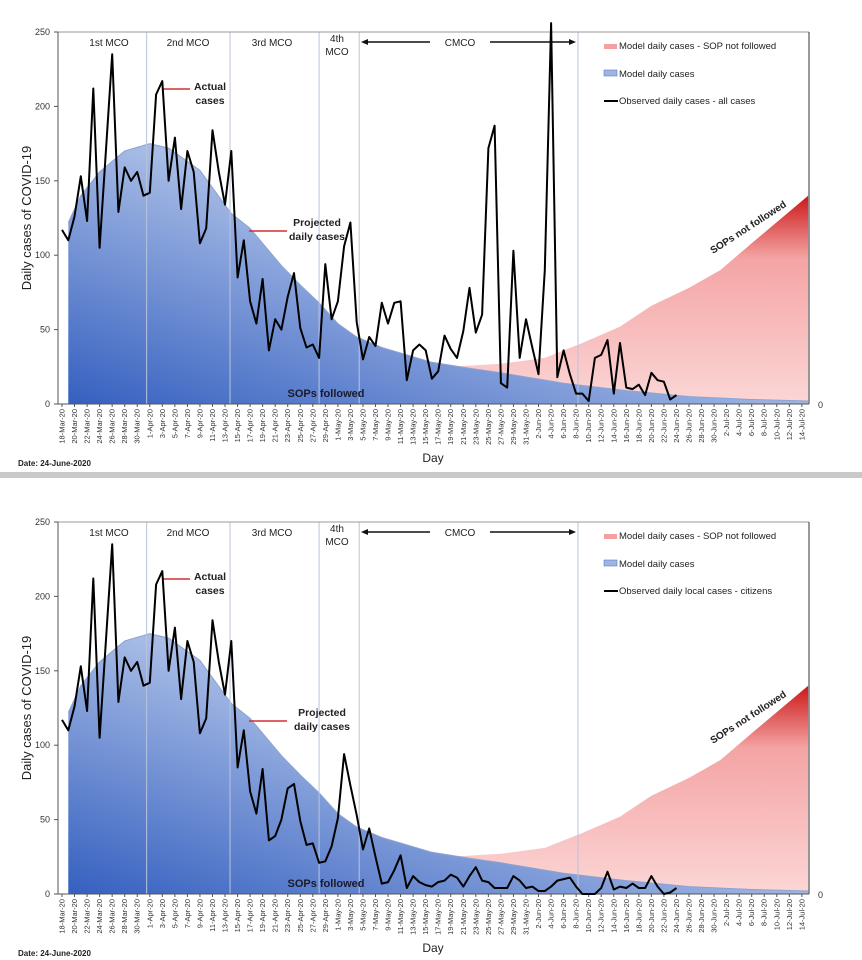 The height and width of the screenshot is (960, 862). I want to click on x-tick-label: 5-May-20, so click(362, 915).